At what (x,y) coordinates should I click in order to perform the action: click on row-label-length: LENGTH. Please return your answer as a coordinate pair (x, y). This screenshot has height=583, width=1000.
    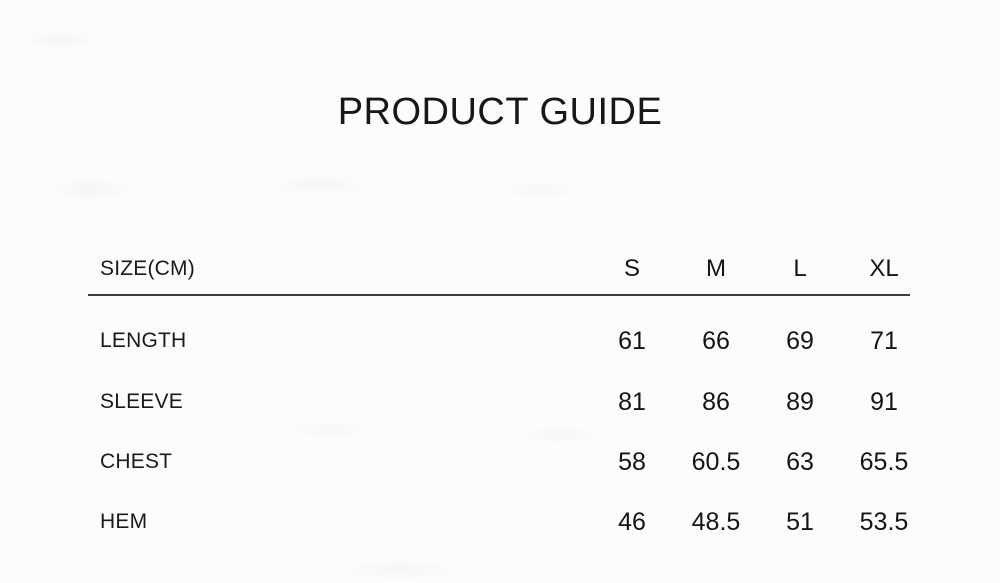
    Looking at the image, I should click on (143, 340).